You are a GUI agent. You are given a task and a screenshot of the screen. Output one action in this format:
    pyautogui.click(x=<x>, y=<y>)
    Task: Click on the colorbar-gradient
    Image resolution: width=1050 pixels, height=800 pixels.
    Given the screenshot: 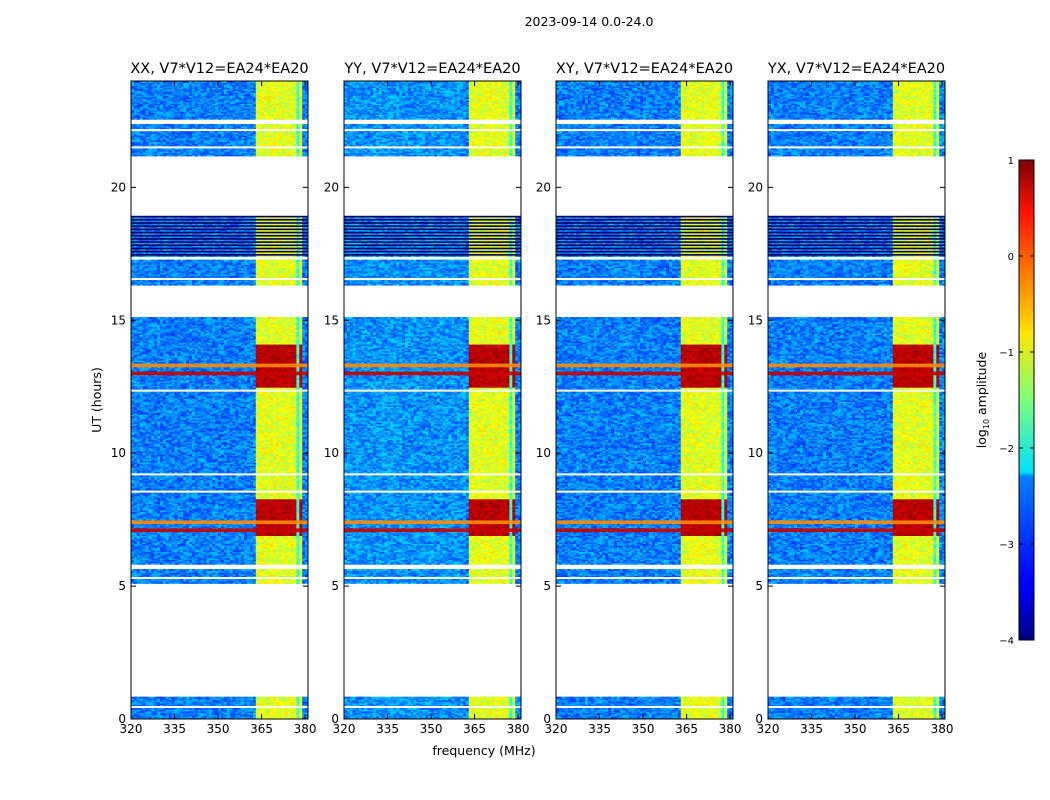 What is the action you would take?
    pyautogui.click(x=1026, y=400)
    